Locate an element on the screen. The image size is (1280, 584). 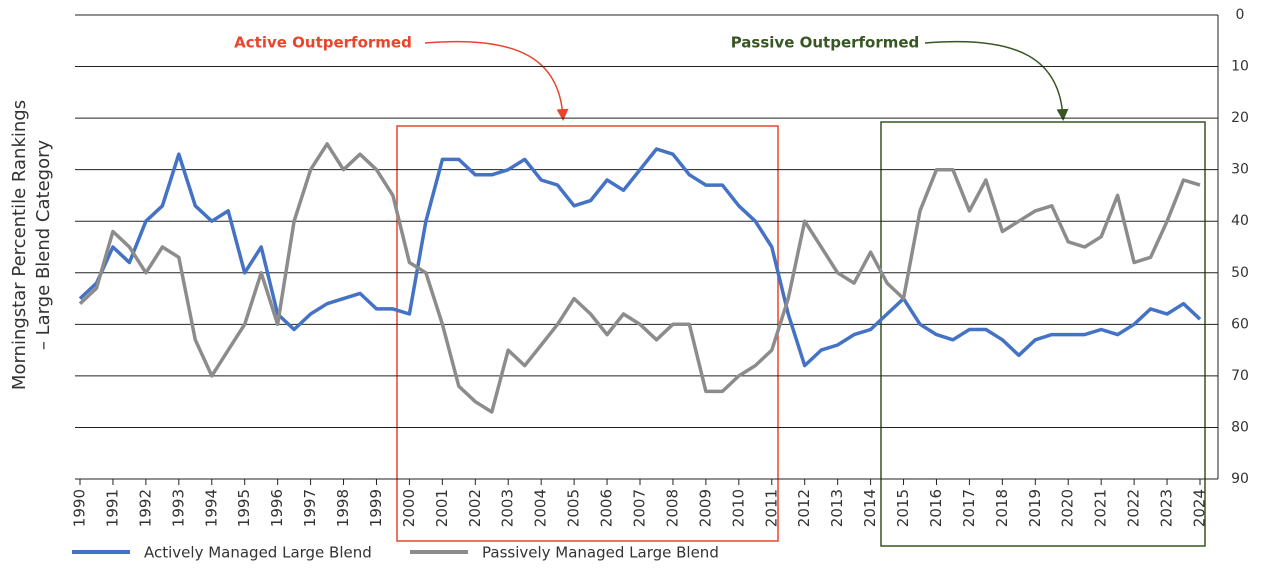
x-tick-label: 1999 is located at coordinates (376, 508).